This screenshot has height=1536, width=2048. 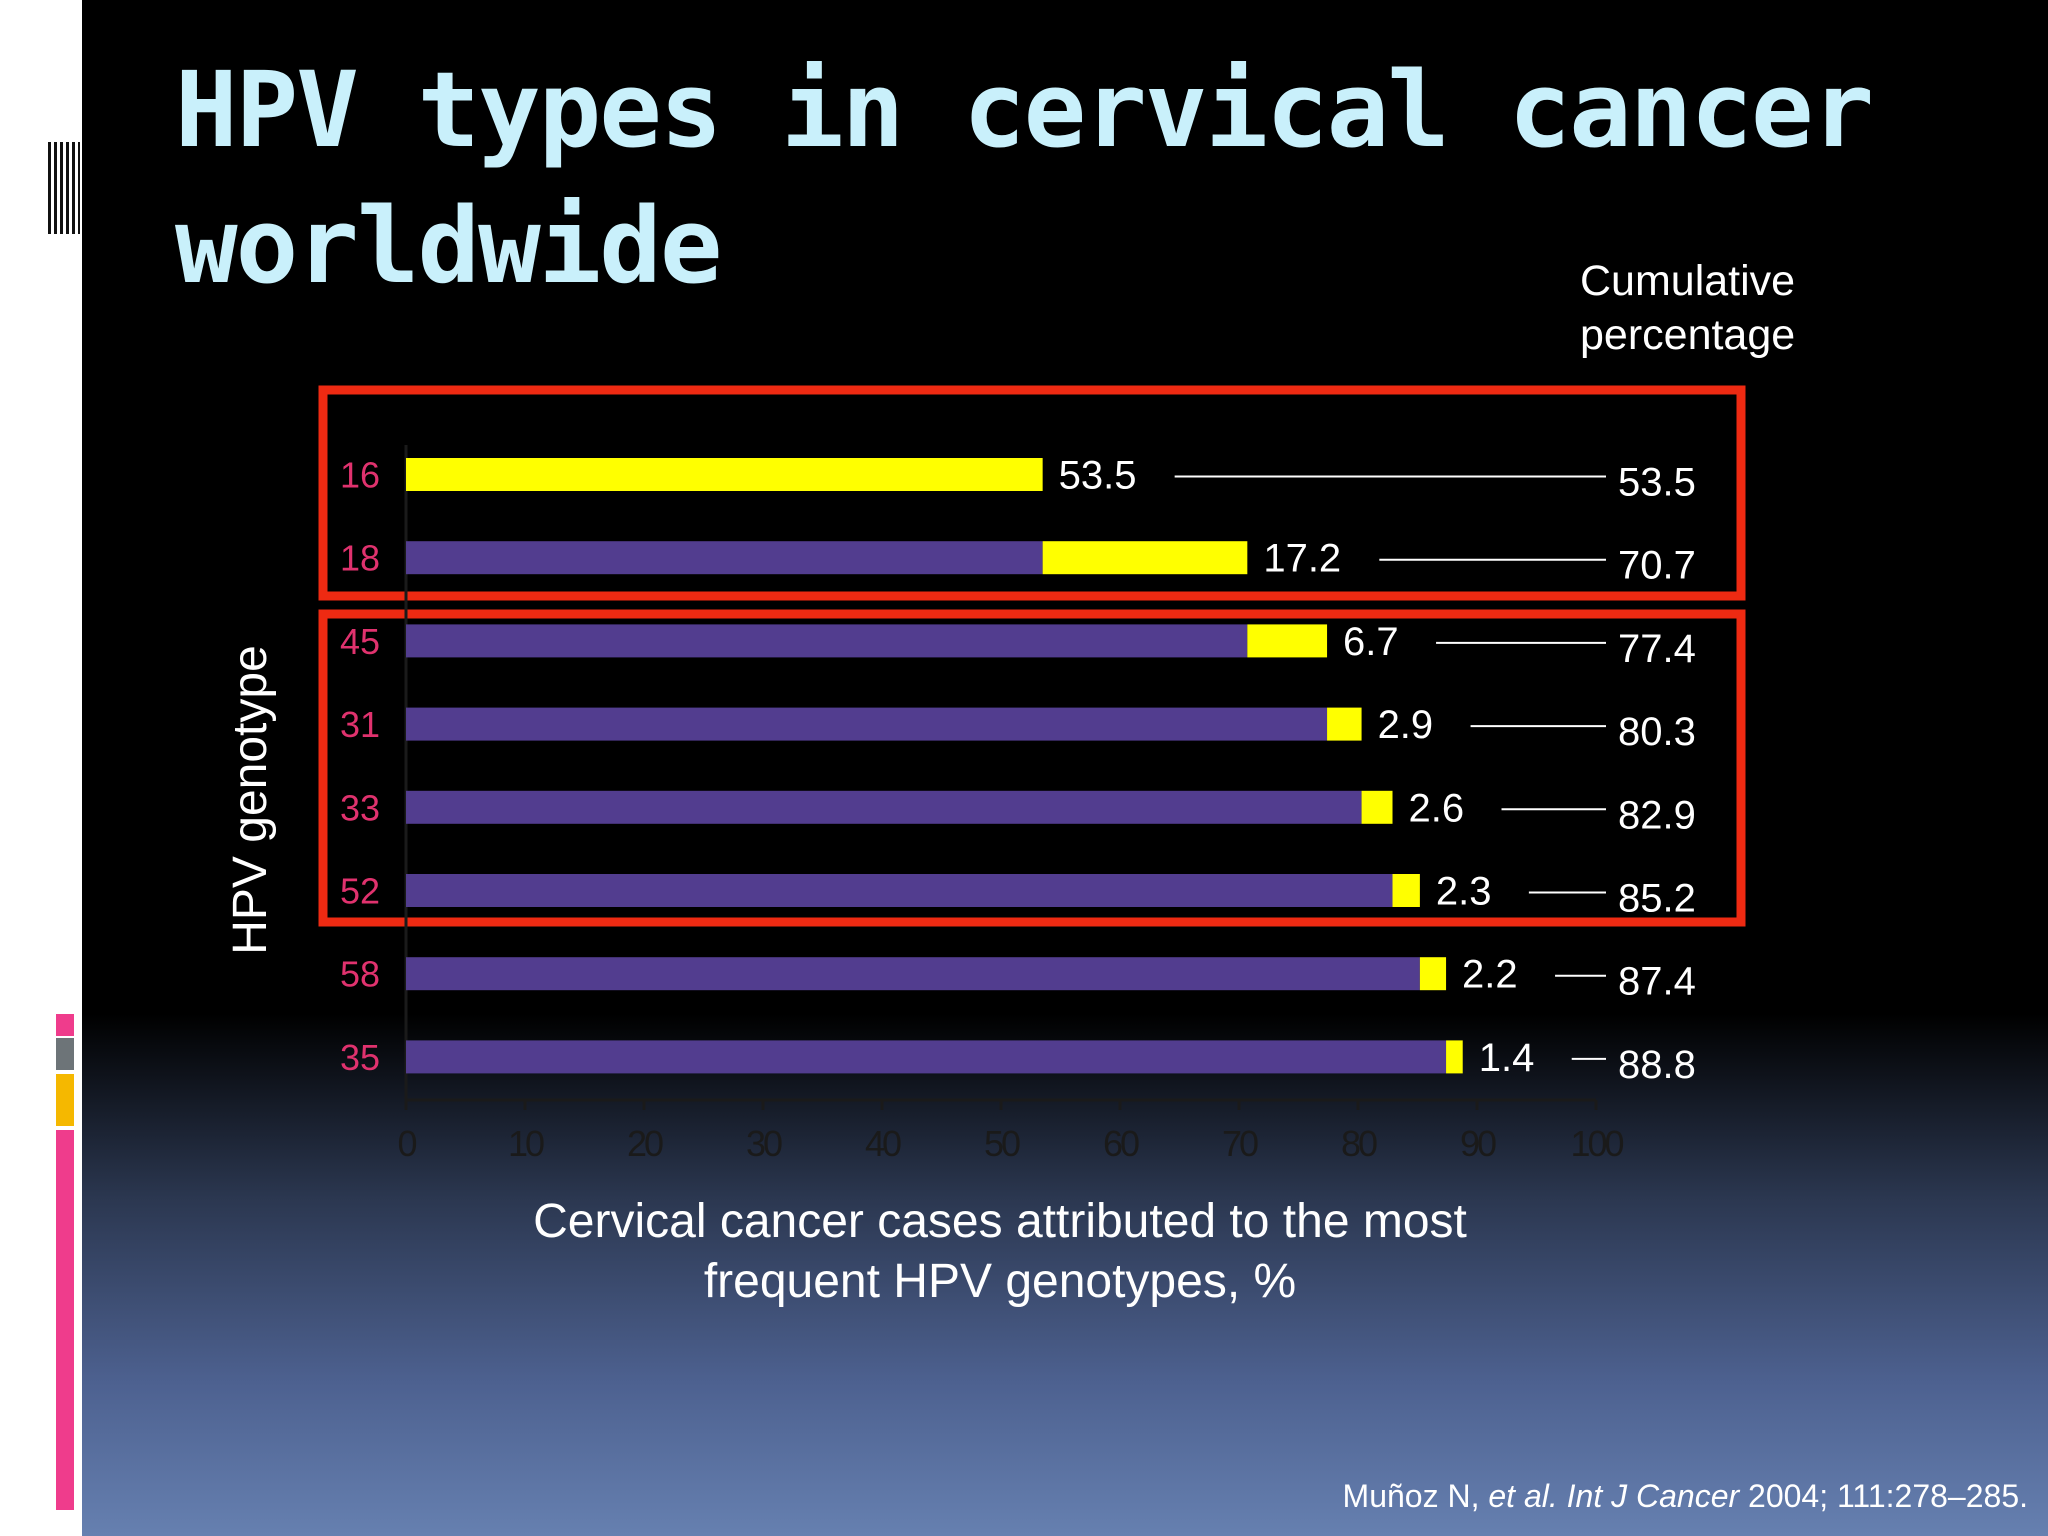 What do you see at coordinates (645, 1143) in the screenshot?
I see `x-tick-label: 20` at bounding box center [645, 1143].